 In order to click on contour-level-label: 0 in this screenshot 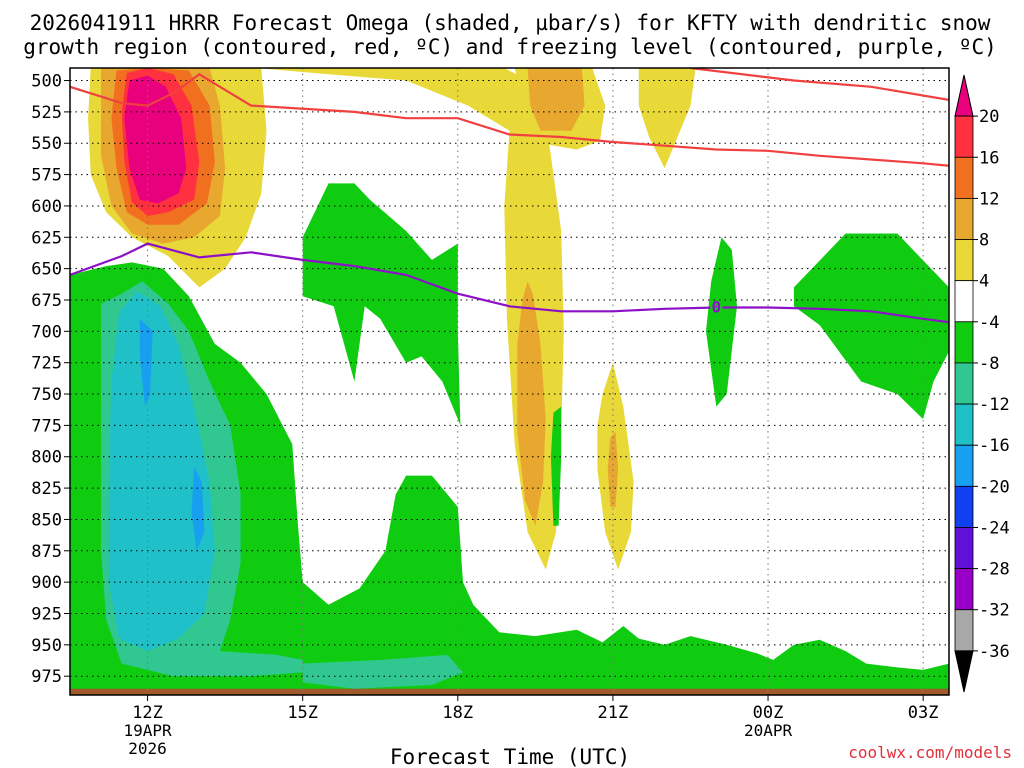, I will do `click(717, 307)`.